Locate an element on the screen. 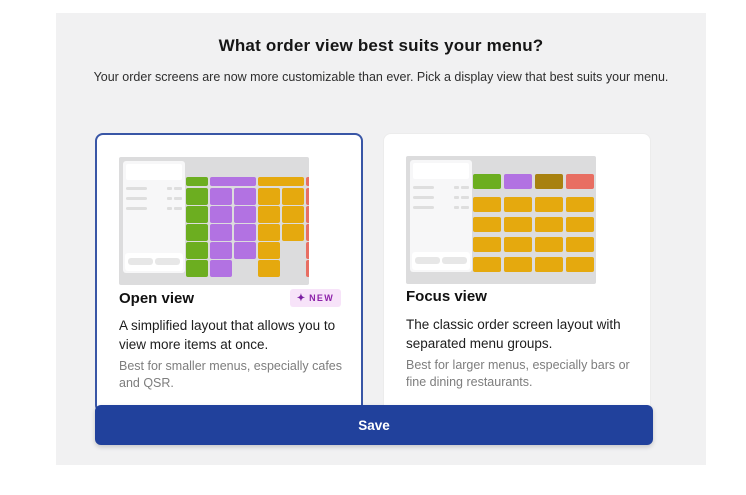  new-badge: ✦ NEW is located at coordinates (315, 298).